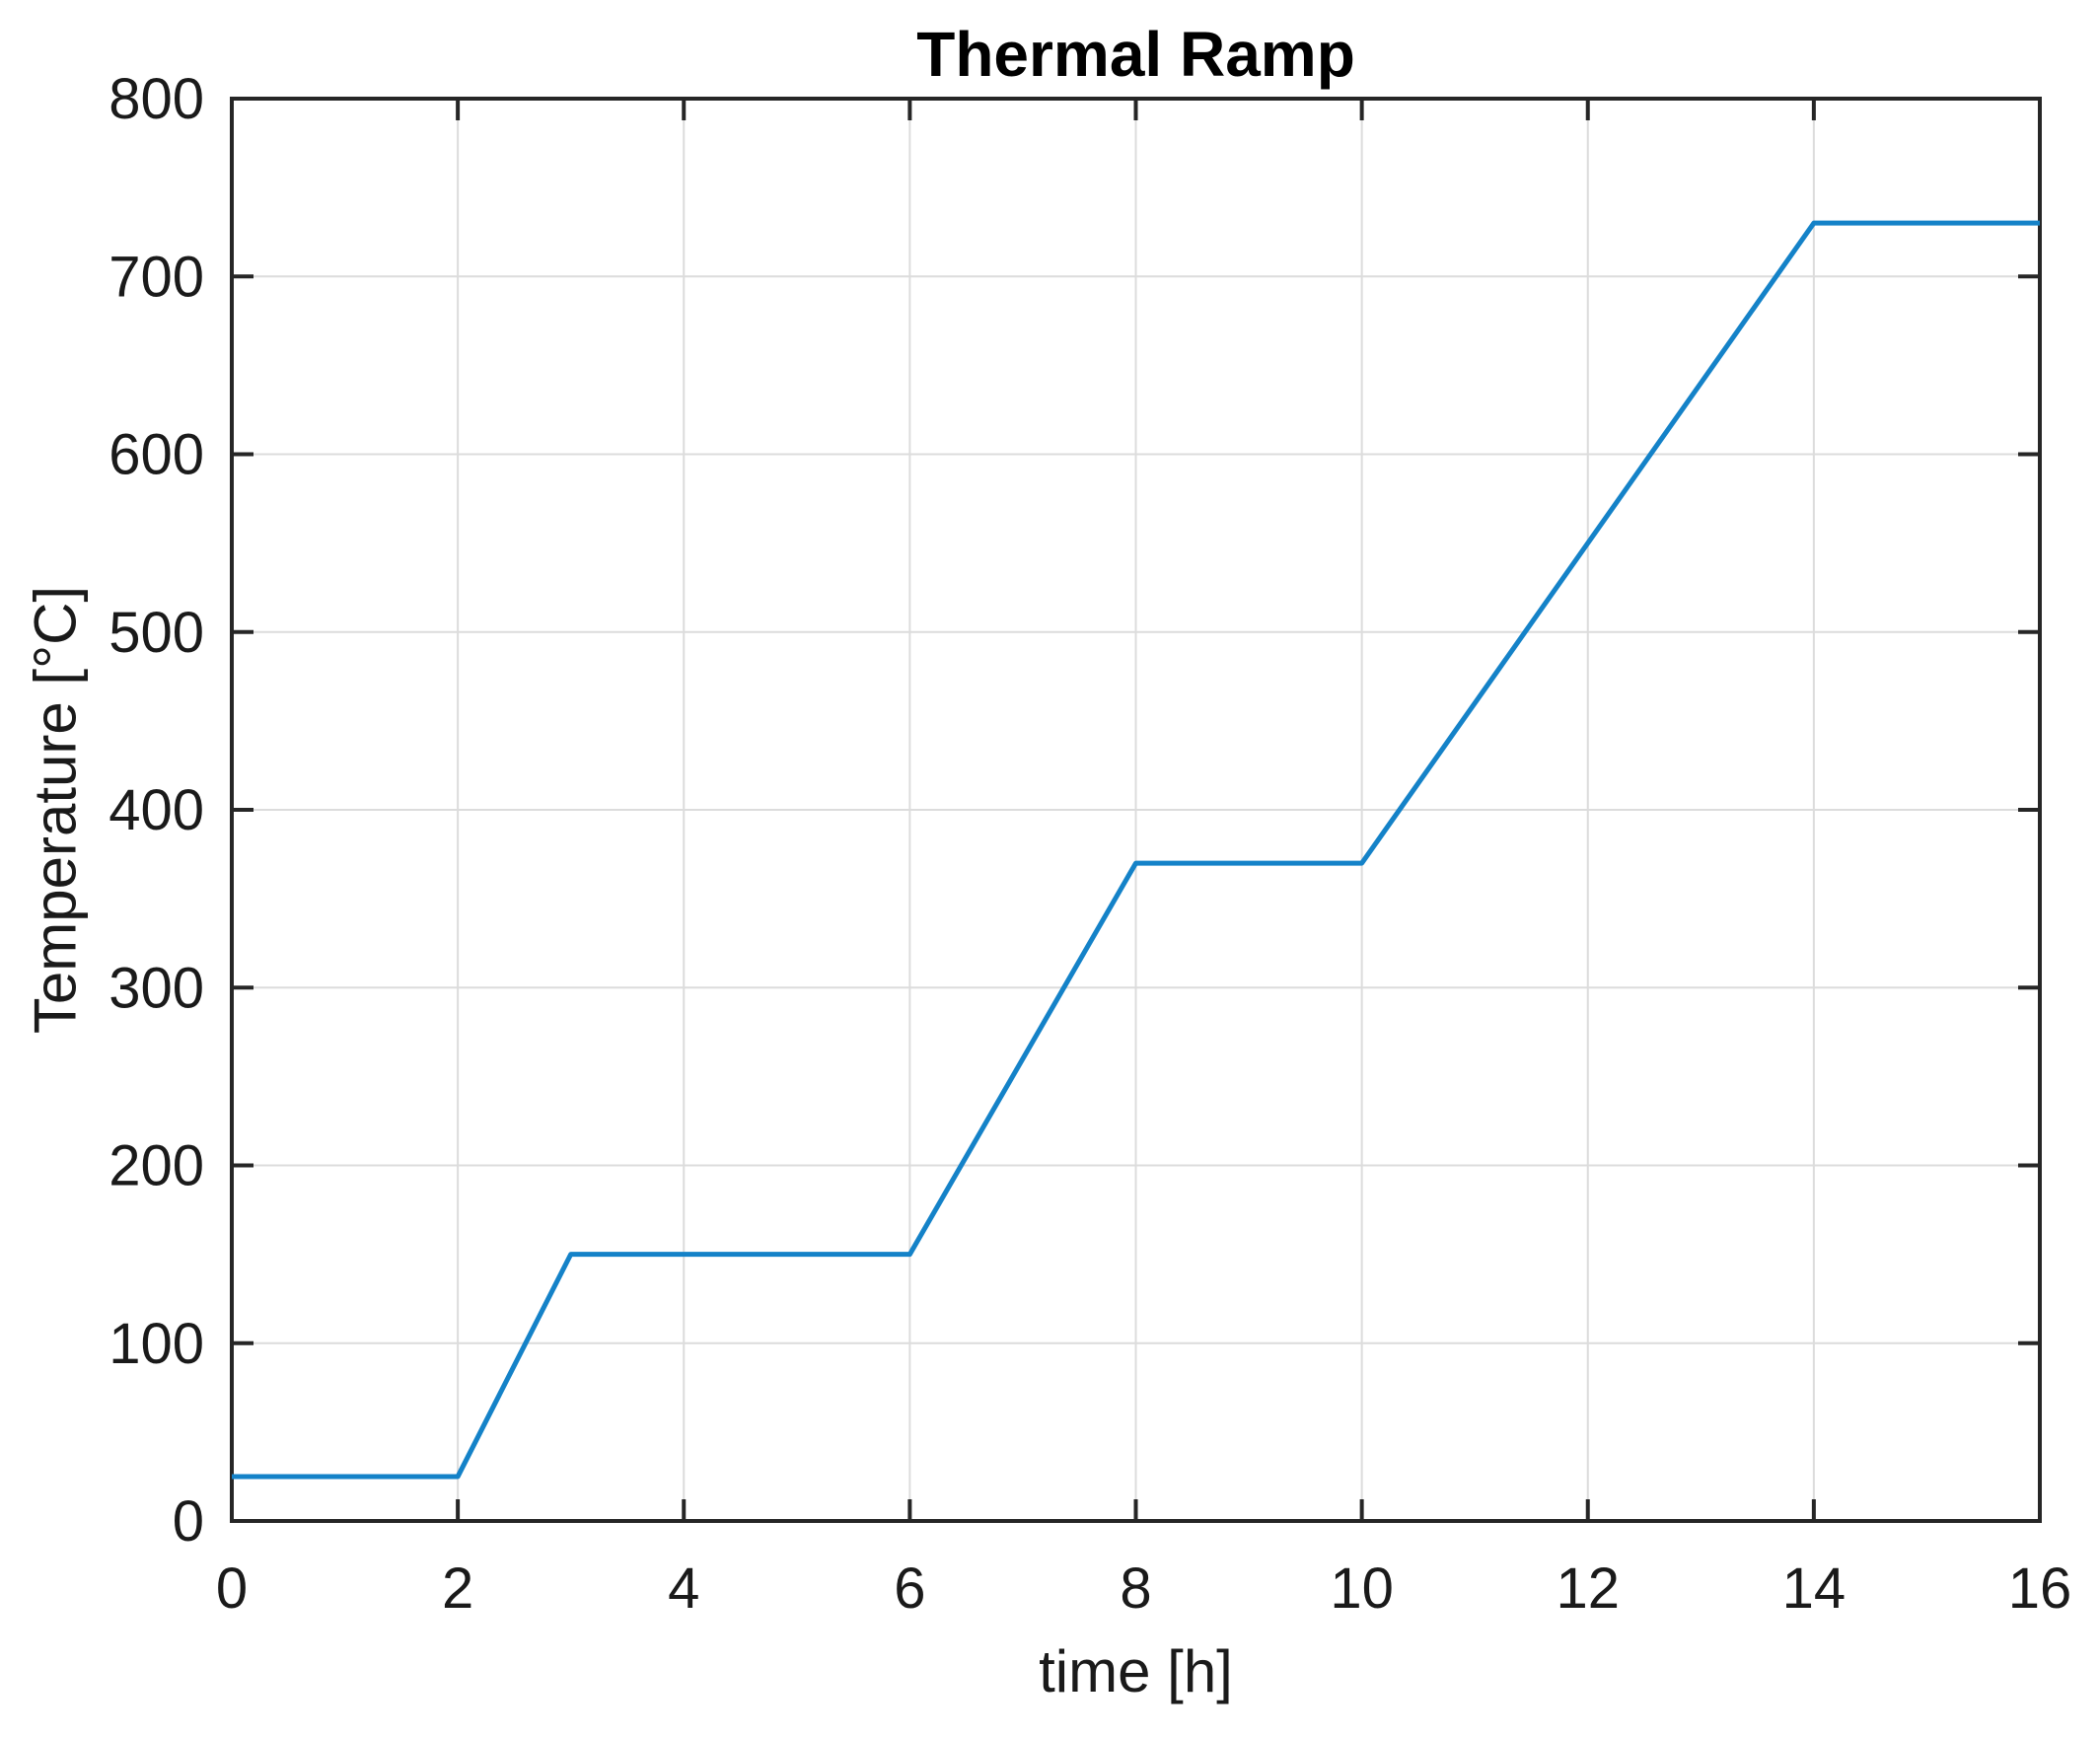 The height and width of the screenshot is (1737, 2100). What do you see at coordinates (457, 1588) in the screenshot?
I see `x-tick-label: 2` at bounding box center [457, 1588].